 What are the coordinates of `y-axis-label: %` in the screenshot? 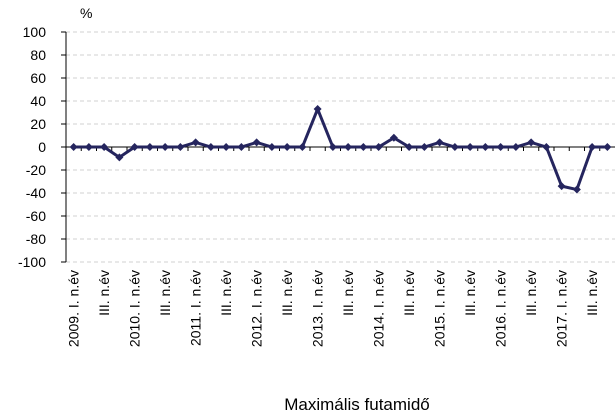 It's located at (86, 13).